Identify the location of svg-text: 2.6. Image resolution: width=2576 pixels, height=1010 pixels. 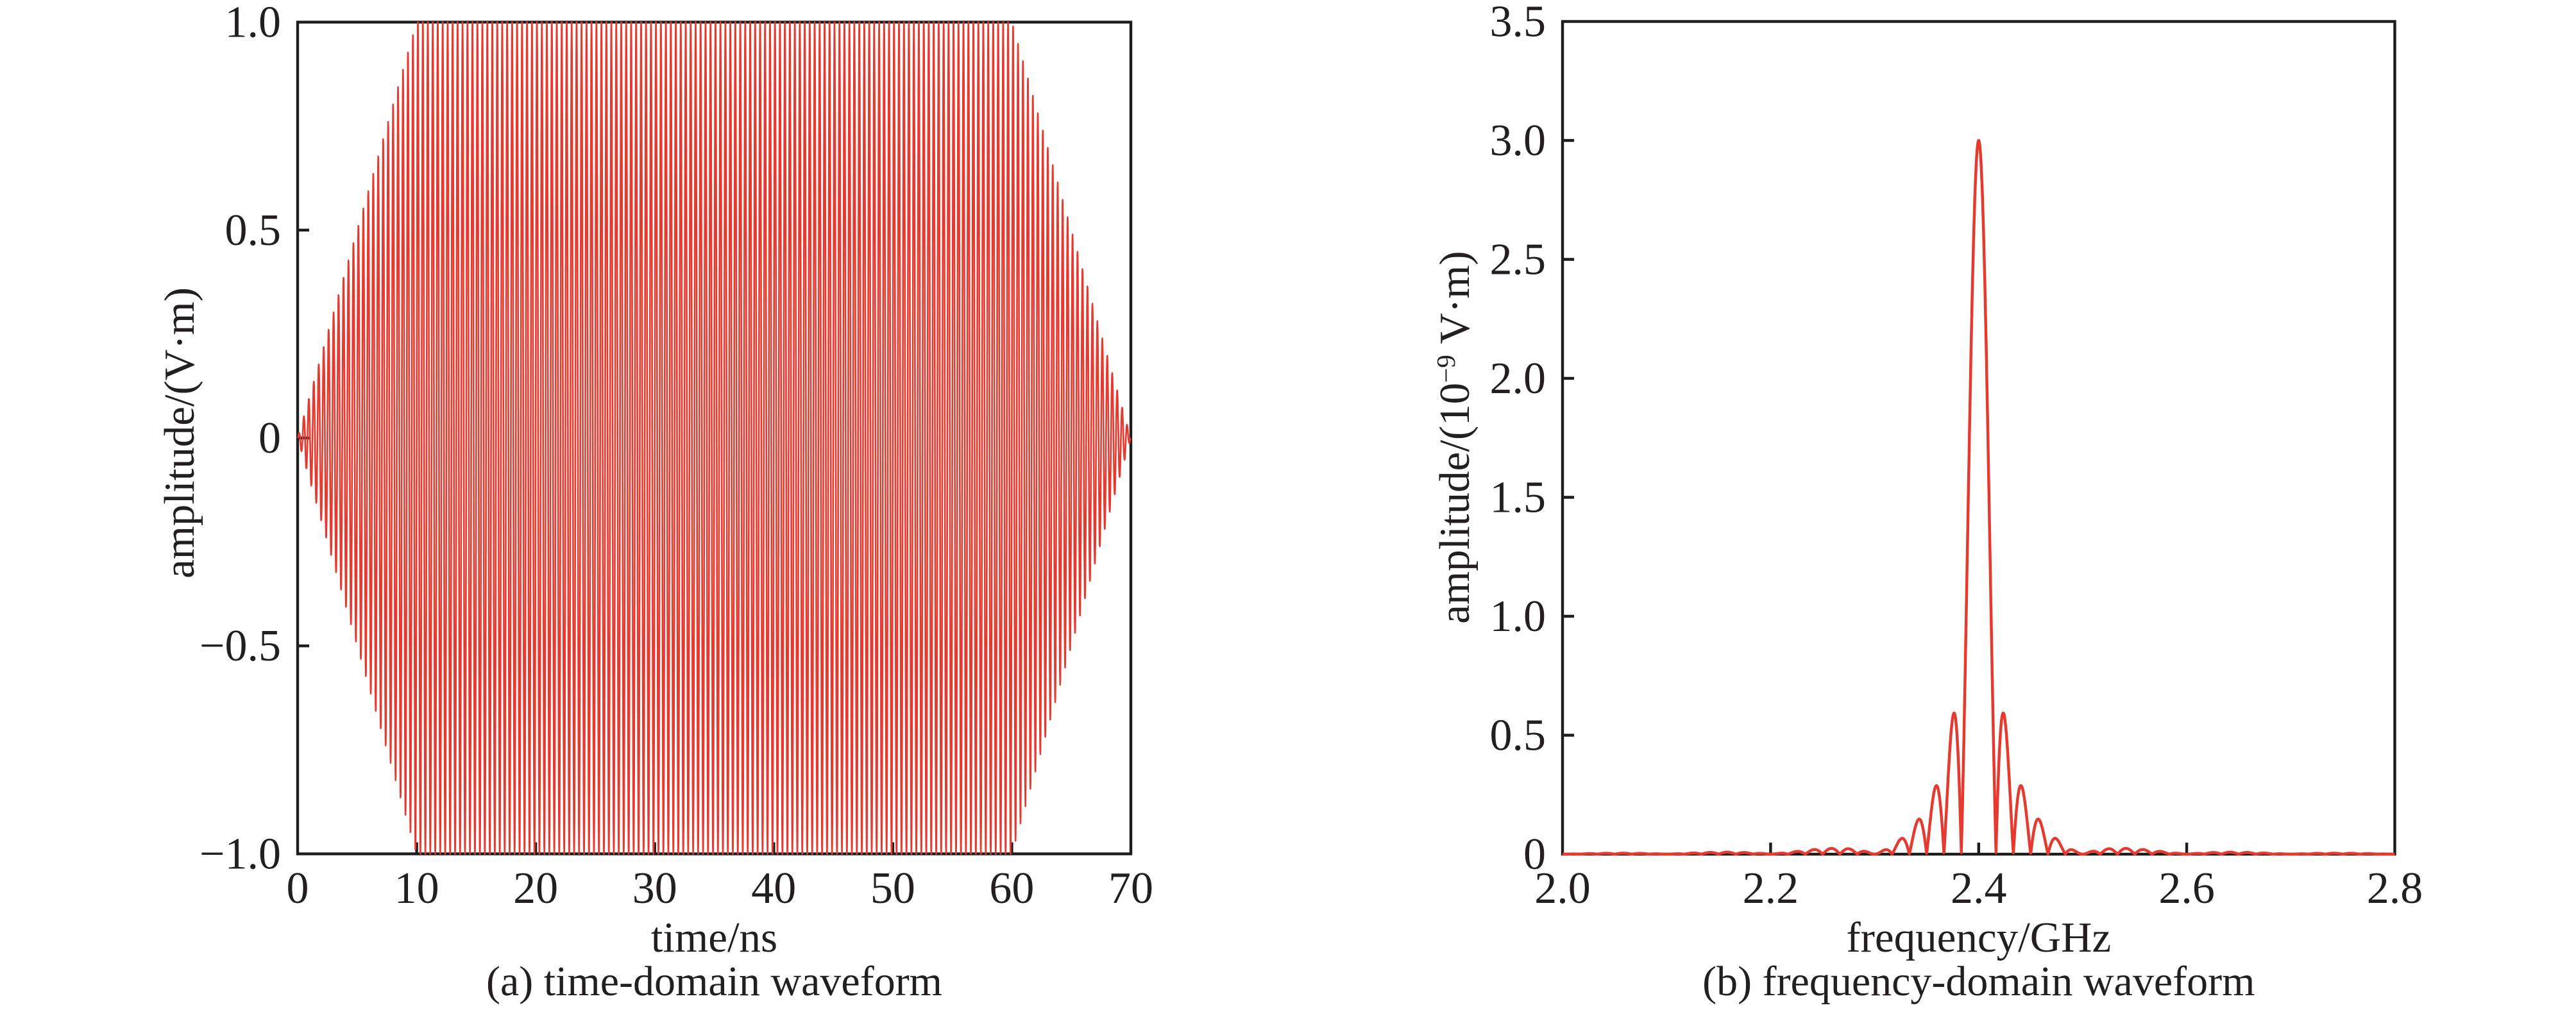
(2186, 889).